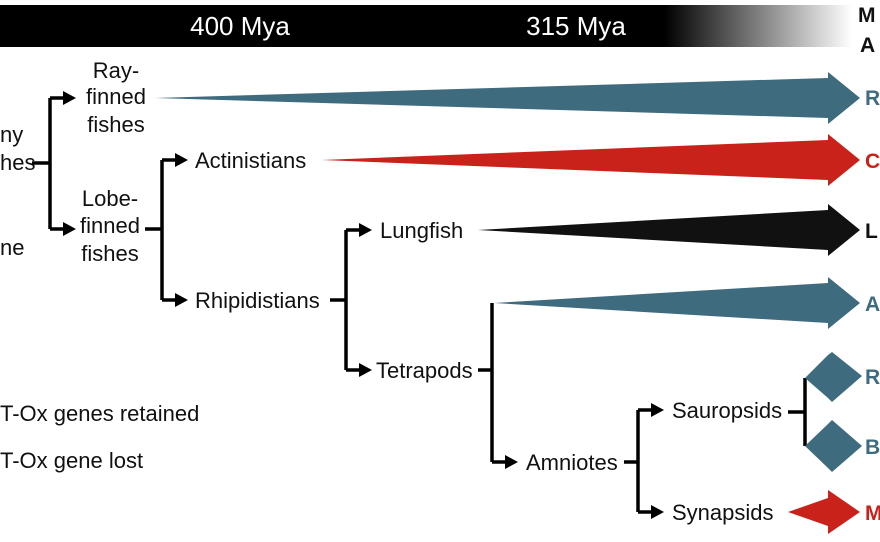  Describe the element at coordinates (507, 98) in the screenshot. I see `wedge-ray-finned` at that location.